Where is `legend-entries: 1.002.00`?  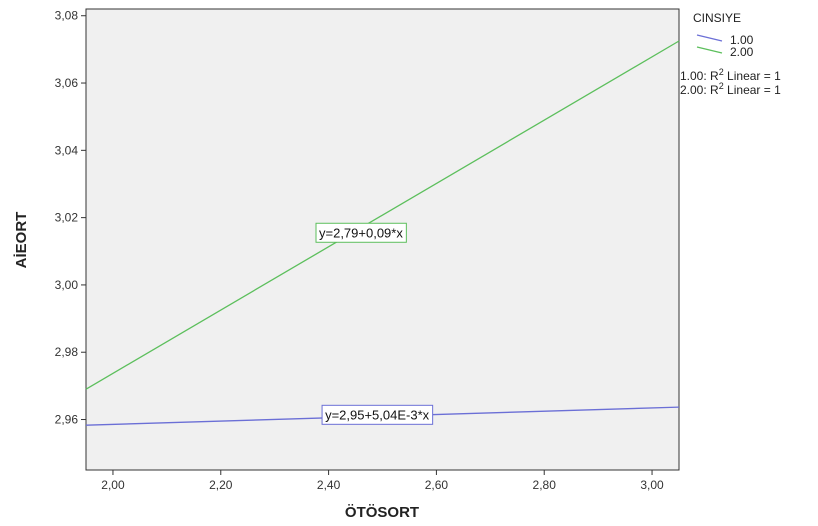
legend-entries: 1.002.00 is located at coordinates (725, 46).